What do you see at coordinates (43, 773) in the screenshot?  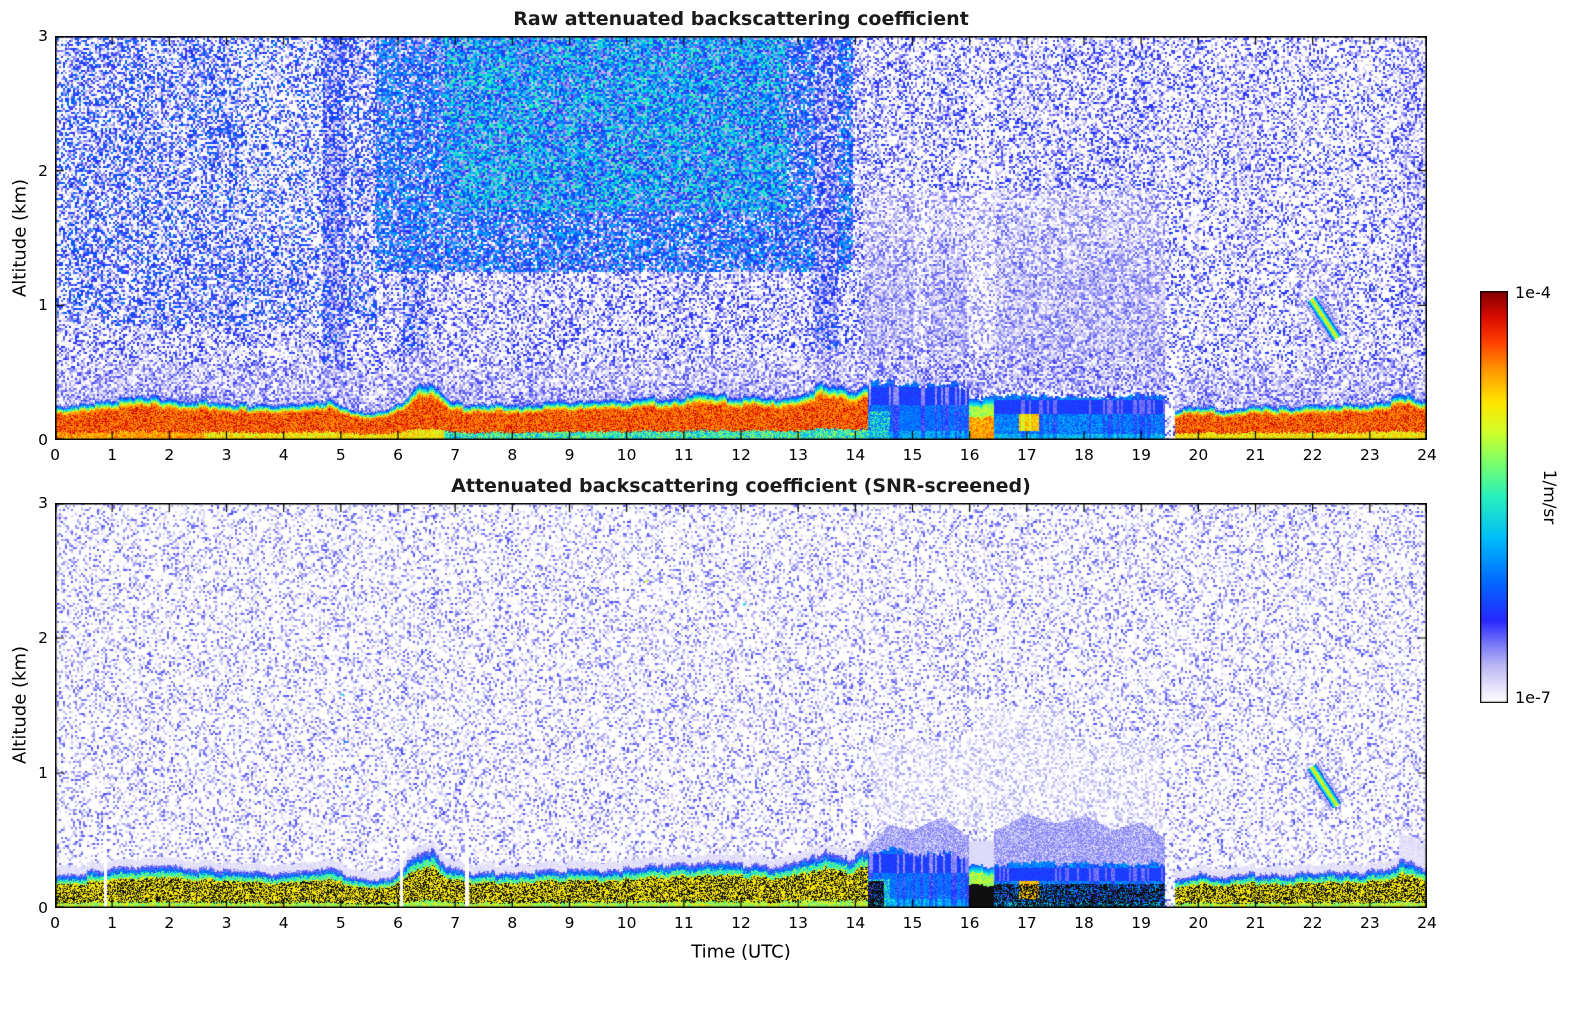 I see `panel2-y-tick-label: 1` at bounding box center [43, 773].